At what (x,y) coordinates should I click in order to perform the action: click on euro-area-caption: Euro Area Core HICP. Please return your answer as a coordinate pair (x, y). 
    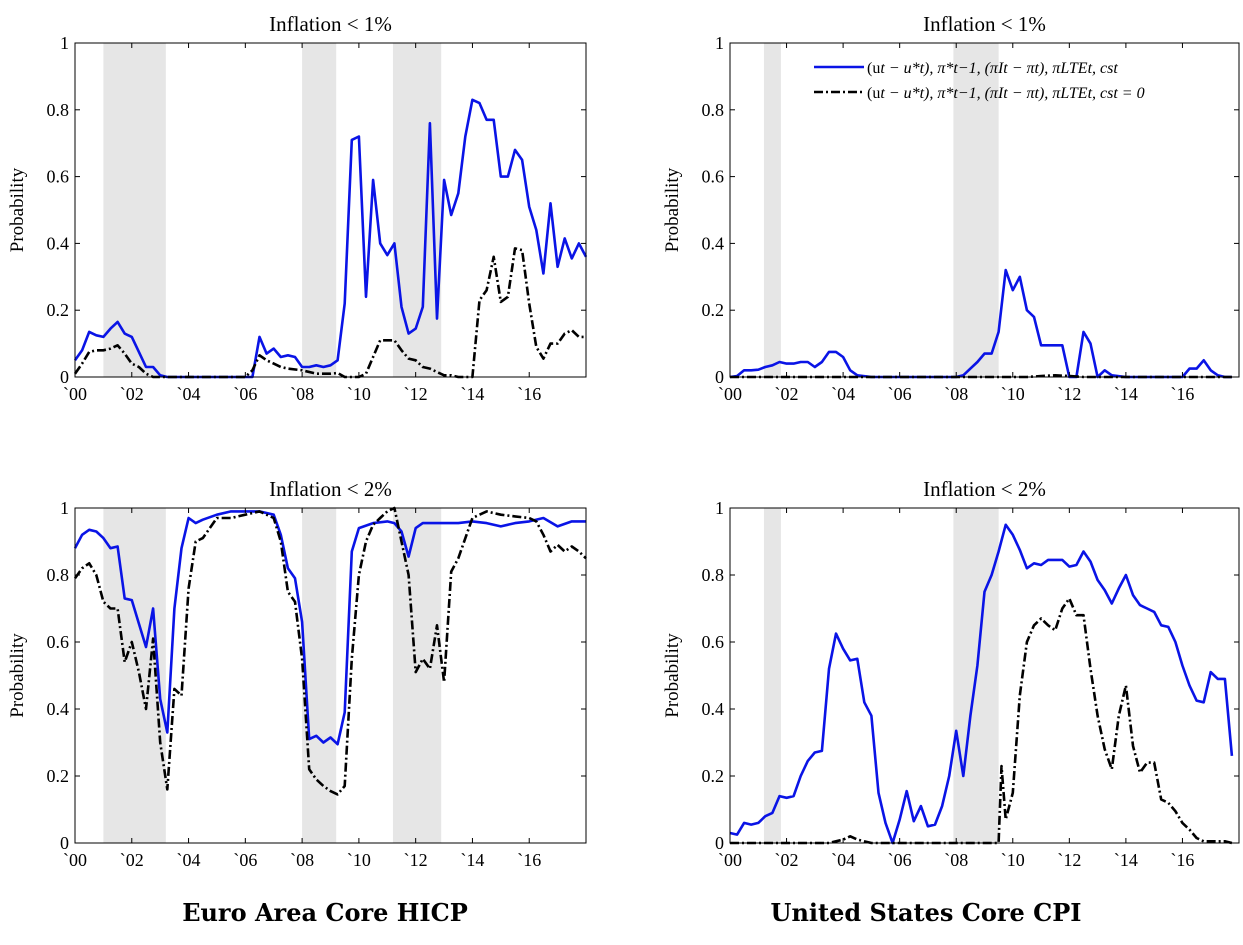
    Looking at the image, I should click on (325, 912).